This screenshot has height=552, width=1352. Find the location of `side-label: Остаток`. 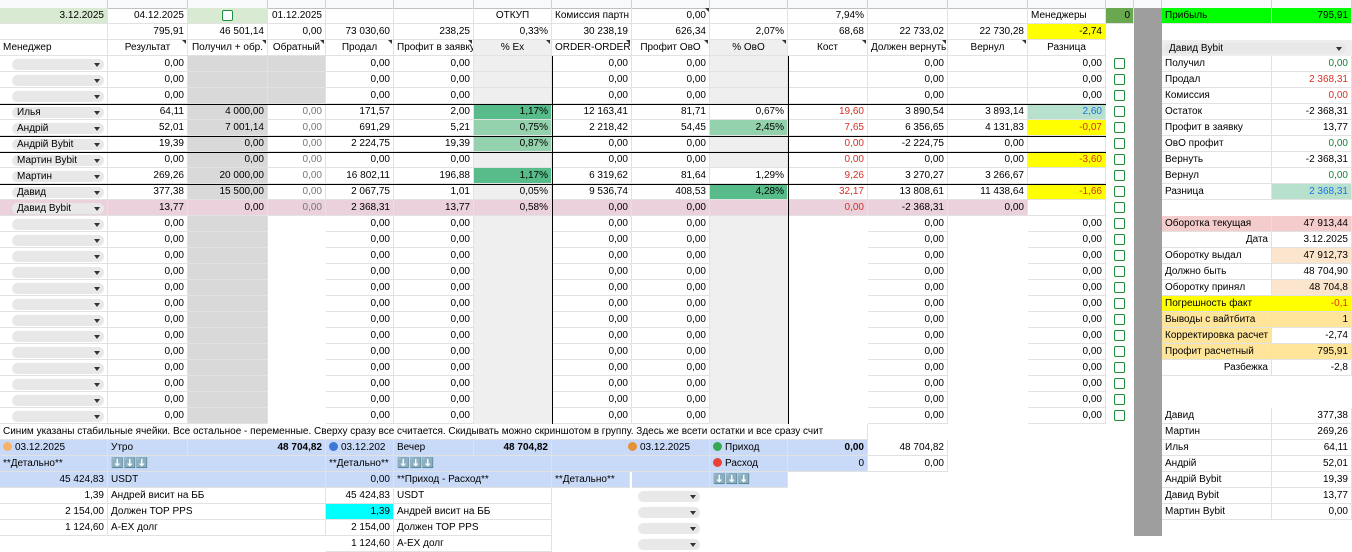

side-label: Остаток is located at coordinates (1217, 112).